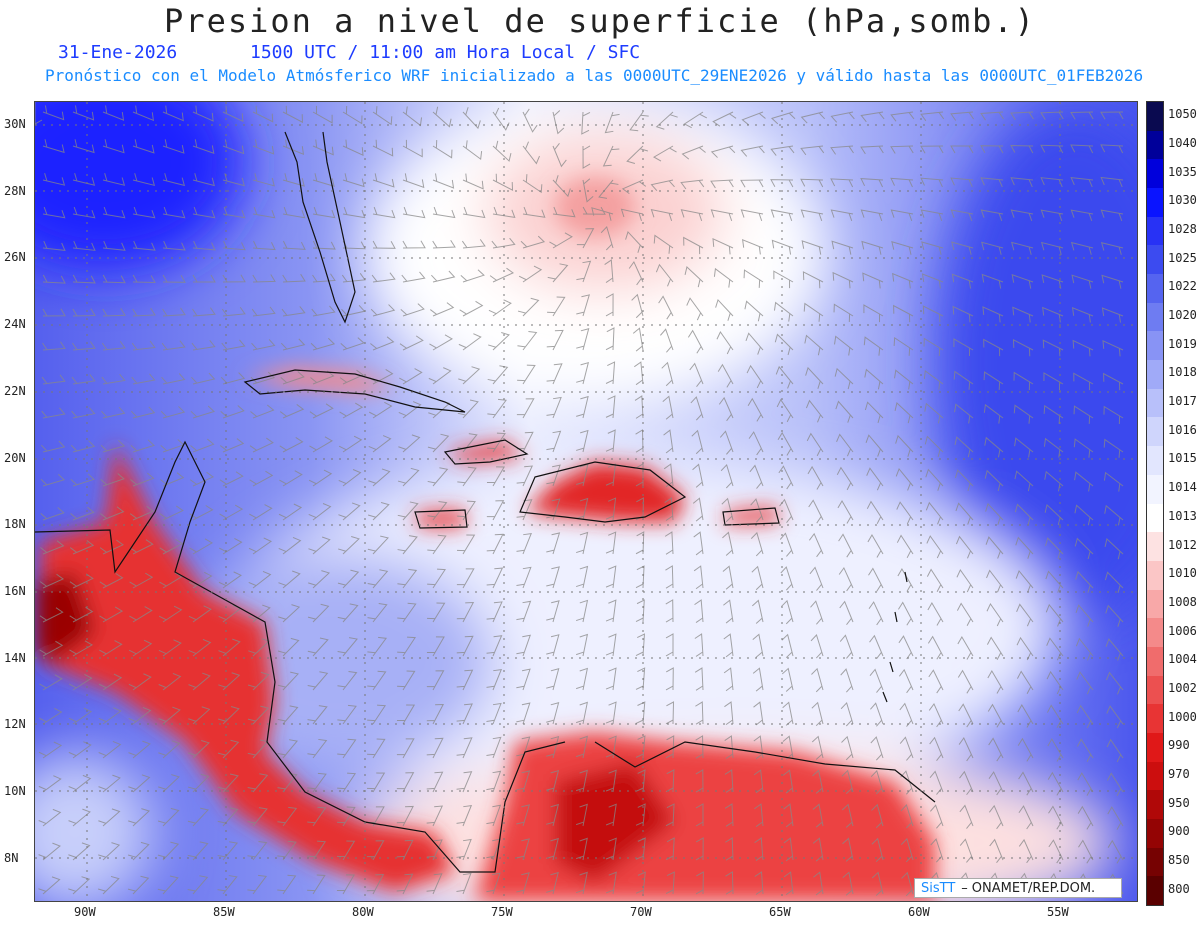 The height and width of the screenshot is (927, 1200). Describe the element at coordinates (641, 912) in the screenshot. I see `lon-label: 70W` at that location.